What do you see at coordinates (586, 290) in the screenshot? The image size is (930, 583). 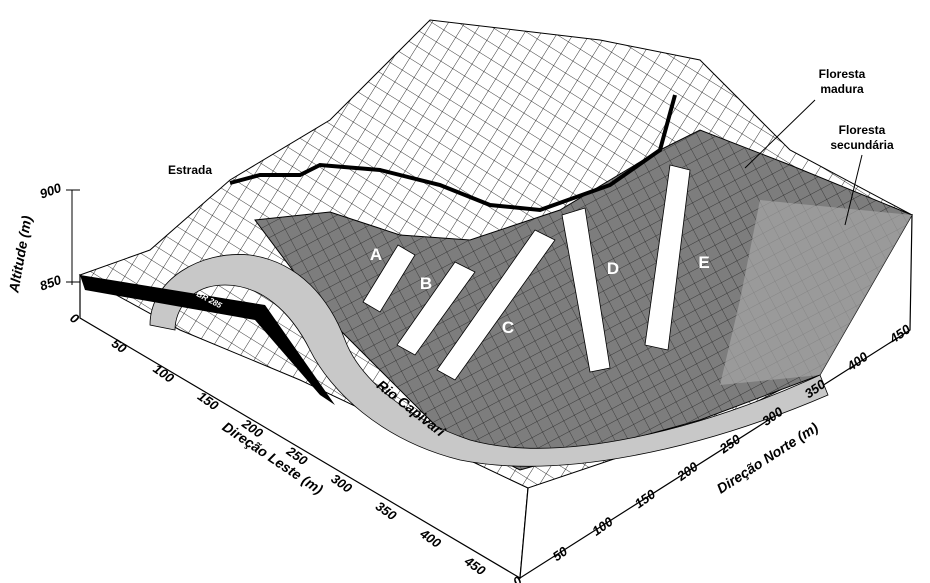 I see `strip-d` at bounding box center [586, 290].